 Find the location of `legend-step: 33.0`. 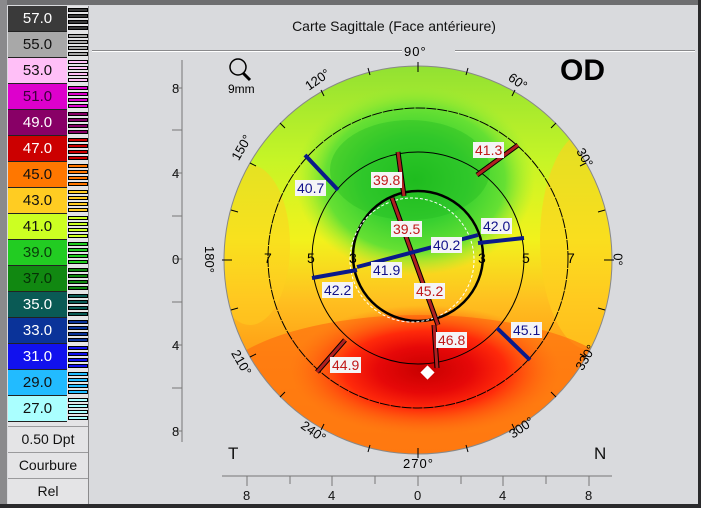

legend-step: 33.0 is located at coordinates (37, 331).